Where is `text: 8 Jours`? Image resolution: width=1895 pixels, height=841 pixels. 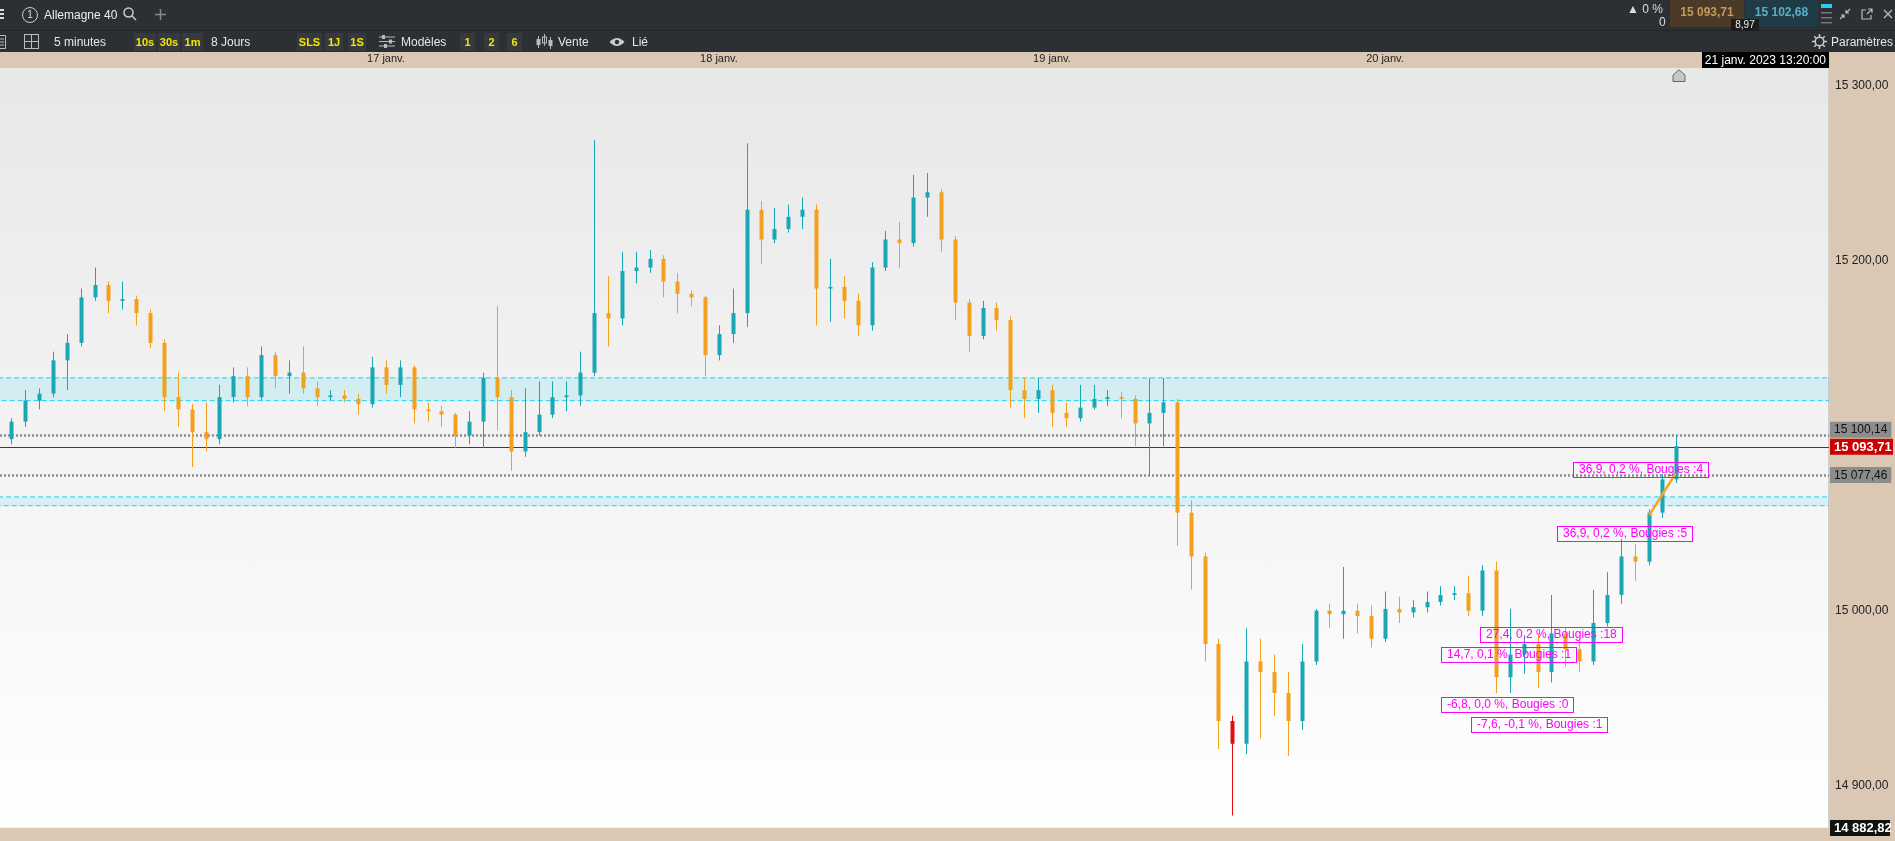
text: 8 Jours is located at coordinates (231, 42).